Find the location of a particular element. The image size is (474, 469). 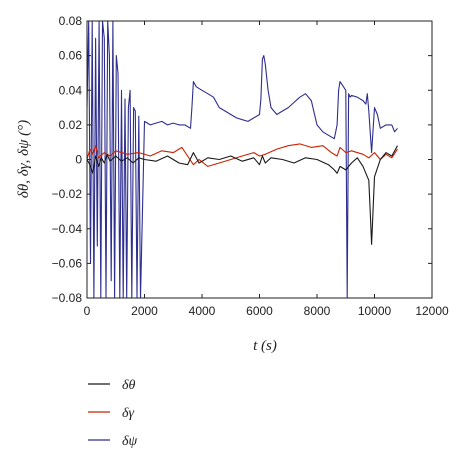

x-tick-label: 0 is located at coordinates (87, 311).